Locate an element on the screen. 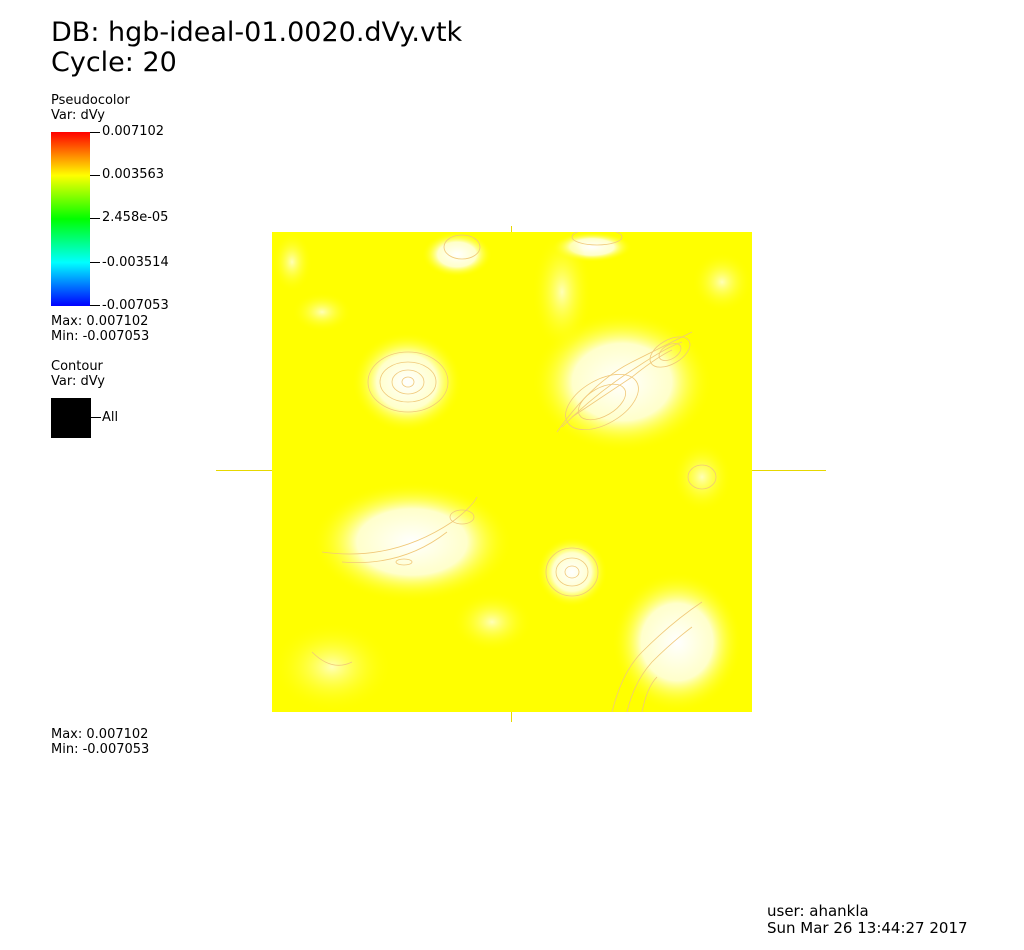 Image resolution: width=1024 pixels, height=950 pixels. user-label: user: ahankla is located at coordinates (818, 911).